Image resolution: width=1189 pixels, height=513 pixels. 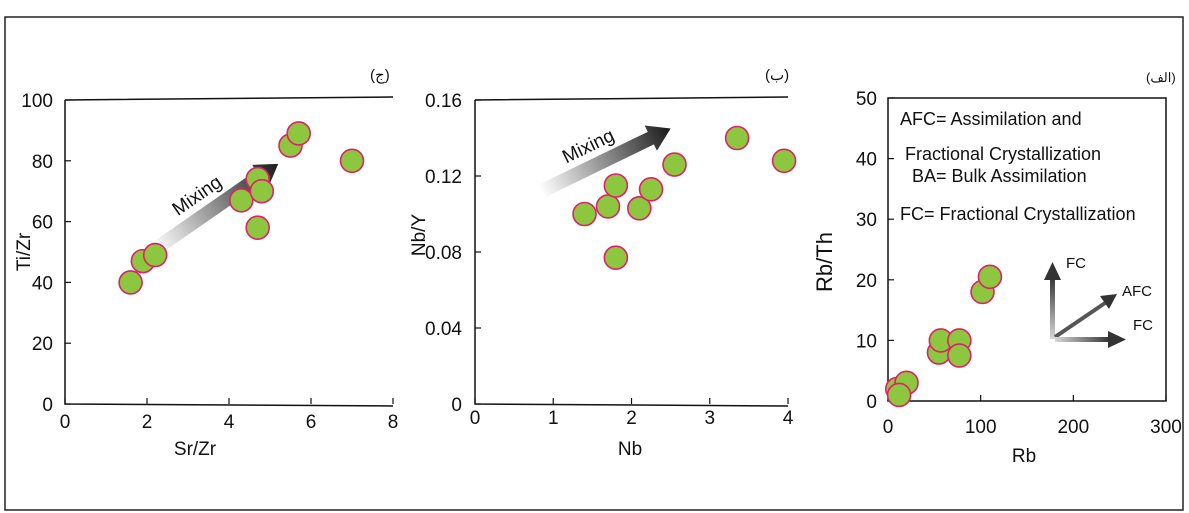 What do you see at coordinates (866, 99) in the screenshot?
I see `y-tick-label: 50` at bounding box center [866, 99].